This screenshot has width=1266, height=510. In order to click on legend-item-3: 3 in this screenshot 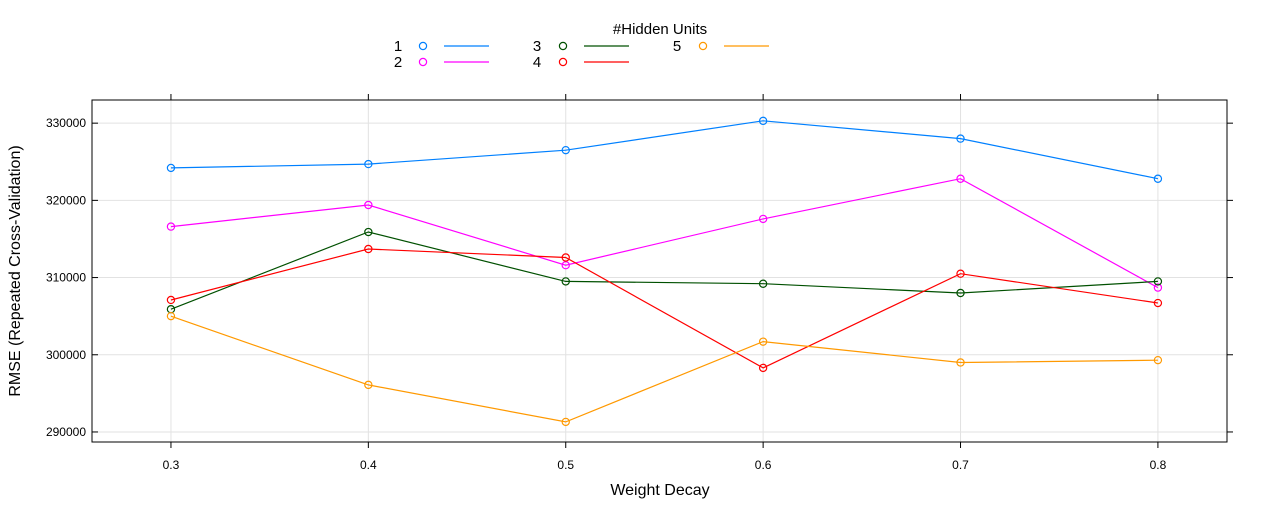, I will do `click(581, 46)`.